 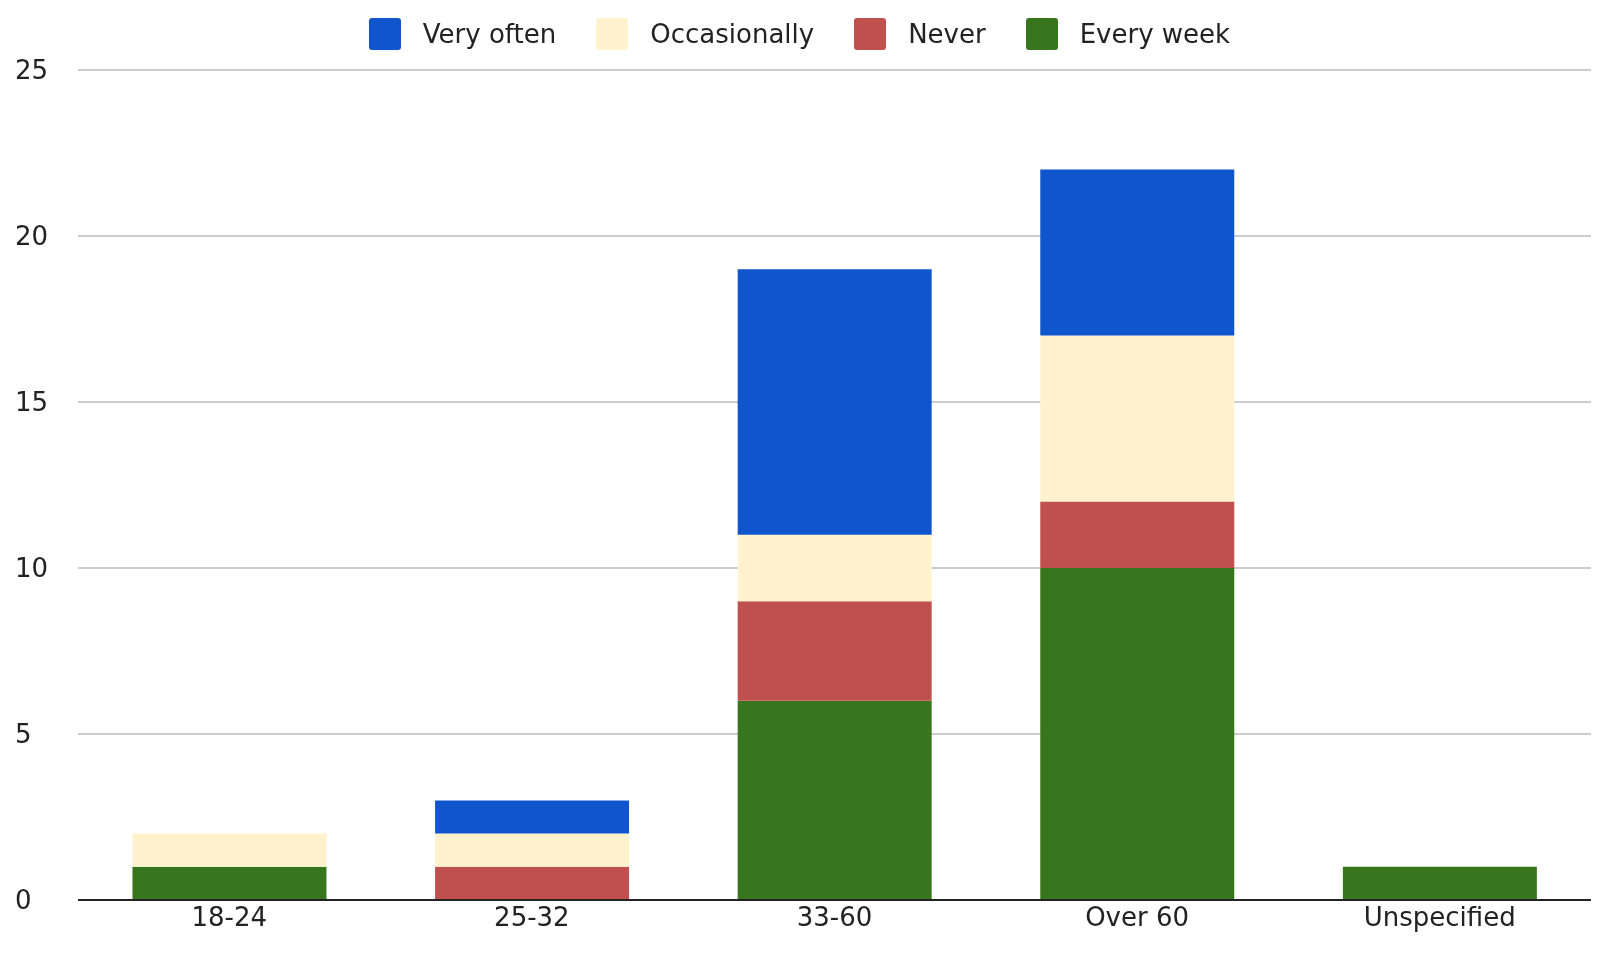 I want to click on legend-label: Never, so click(x=947, y=34).